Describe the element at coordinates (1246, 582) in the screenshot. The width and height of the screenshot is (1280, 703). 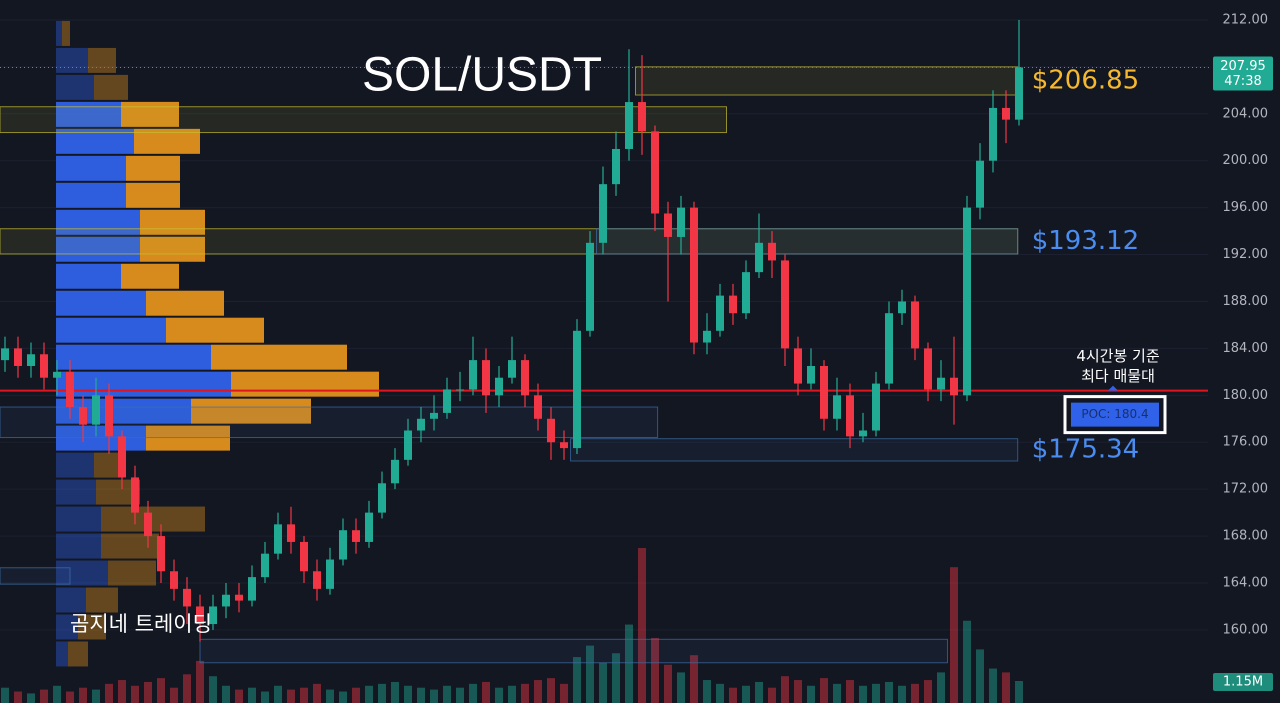
I see `y-tick-label: 164.00` at that location.